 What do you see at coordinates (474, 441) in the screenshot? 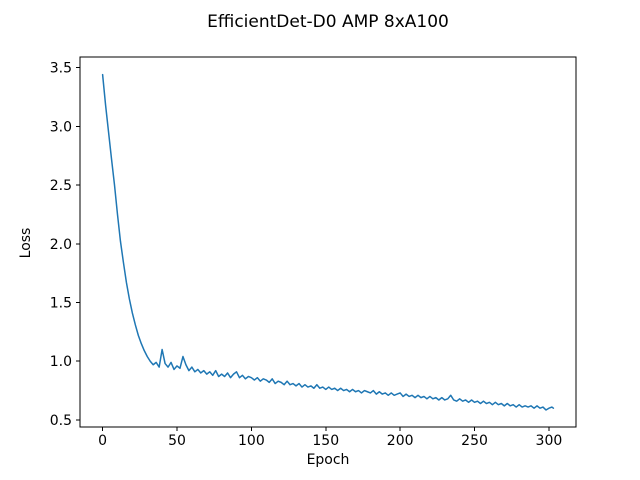
I see `x-tick-label: 250` at bounding box center [474, 441].